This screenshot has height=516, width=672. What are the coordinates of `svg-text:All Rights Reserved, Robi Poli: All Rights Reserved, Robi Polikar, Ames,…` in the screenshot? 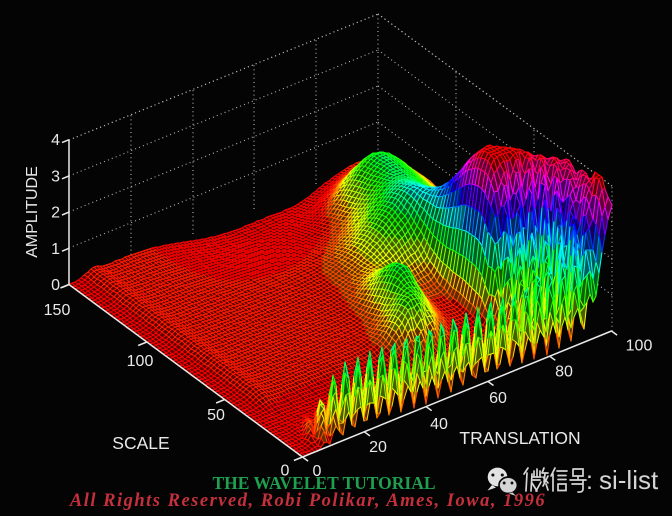 It's located at (307, 501).